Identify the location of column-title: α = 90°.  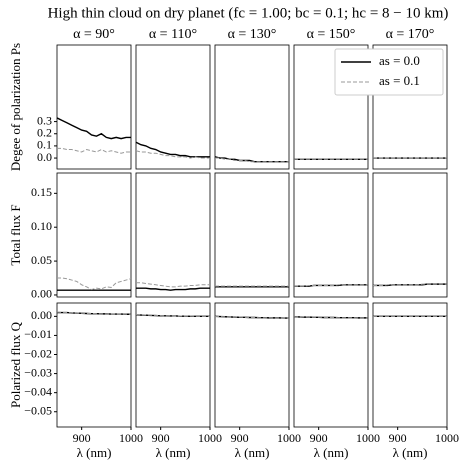
(94, 34).